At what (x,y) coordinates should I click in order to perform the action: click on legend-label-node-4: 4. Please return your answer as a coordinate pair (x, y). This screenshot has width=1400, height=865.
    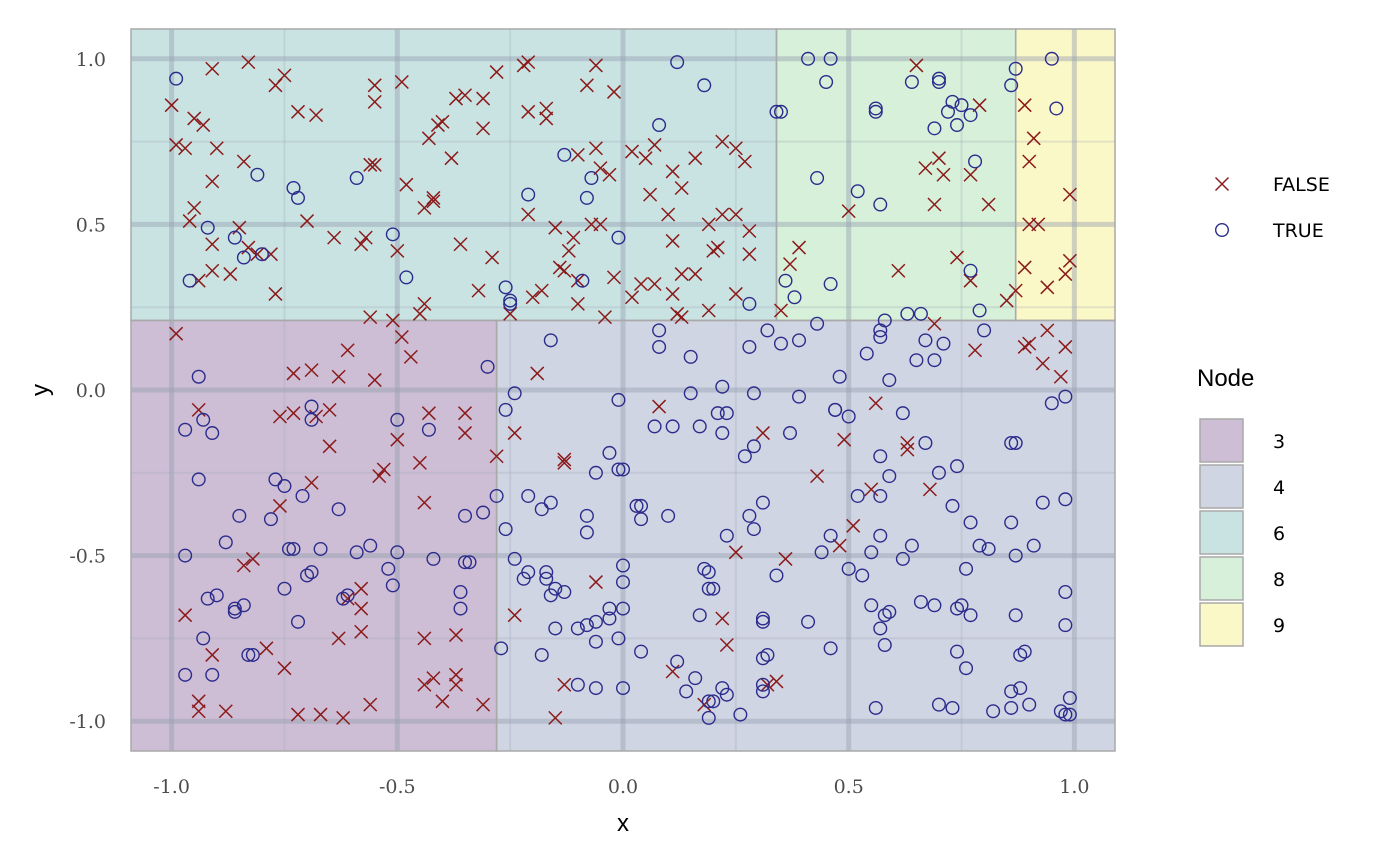
    Looking at the image, I should click on (1279, 488).